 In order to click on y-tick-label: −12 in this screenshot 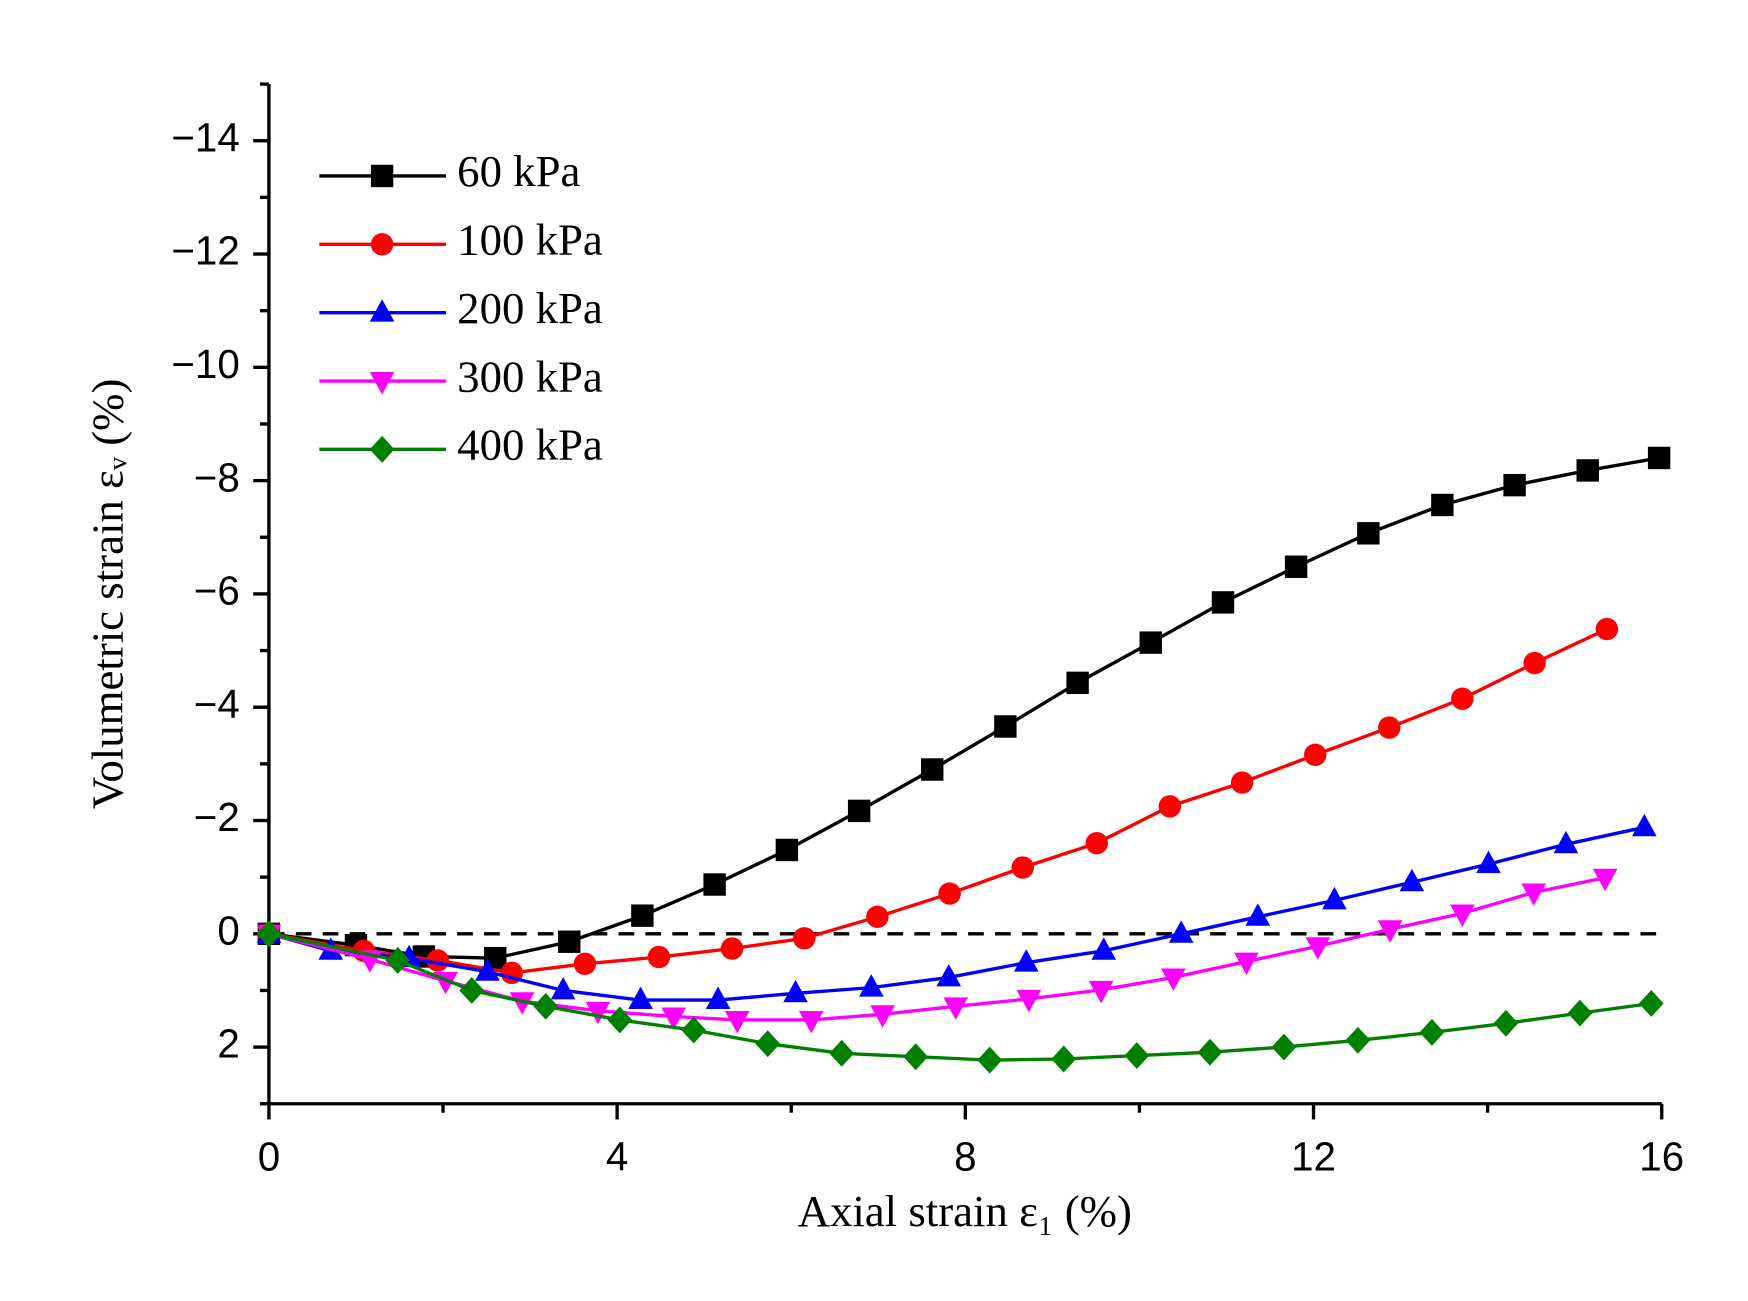, I will do `click(205, 251)`.